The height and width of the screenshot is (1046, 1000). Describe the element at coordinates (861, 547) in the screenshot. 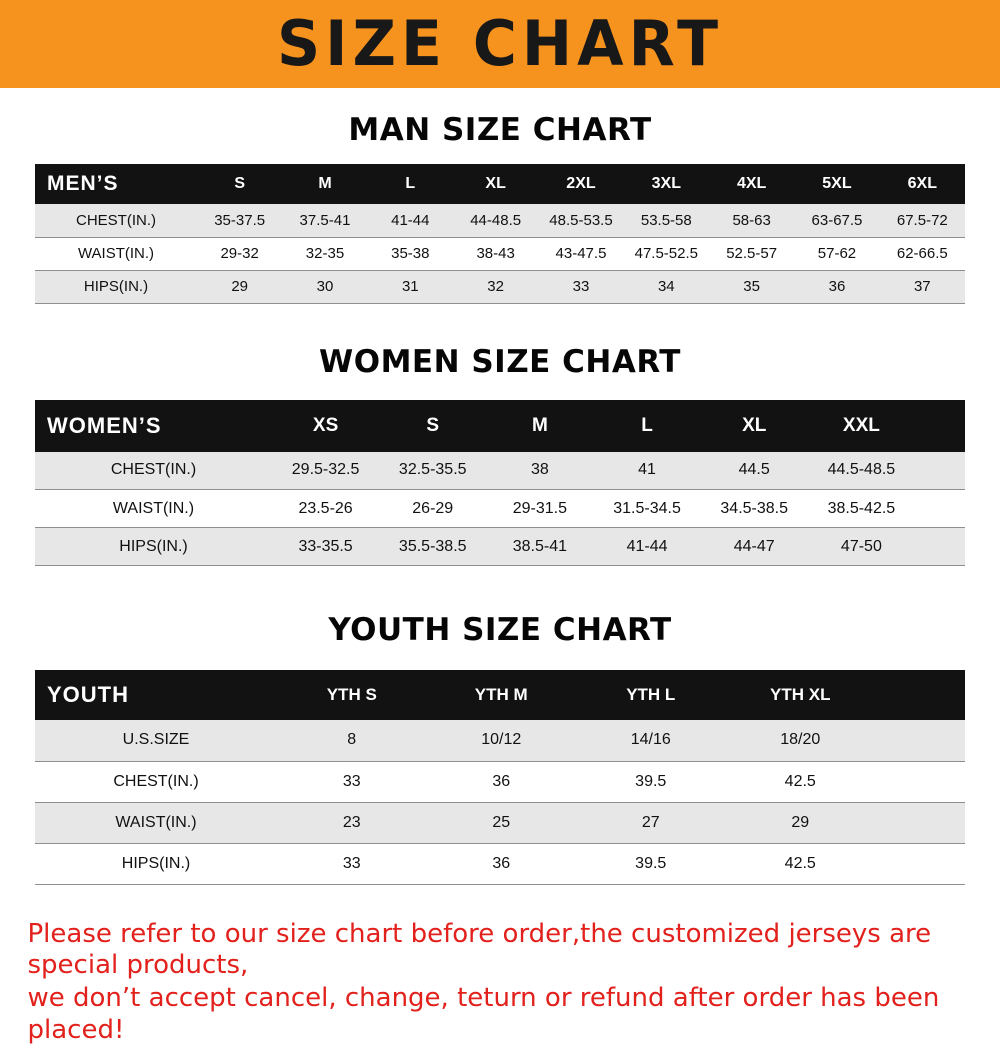

I see `value-cell: 47-50` at that location.